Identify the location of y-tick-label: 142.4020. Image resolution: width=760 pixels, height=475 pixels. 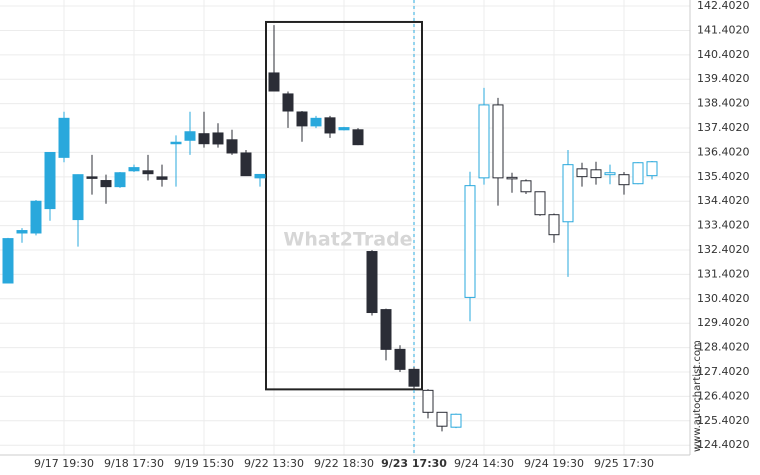
(723, 6).